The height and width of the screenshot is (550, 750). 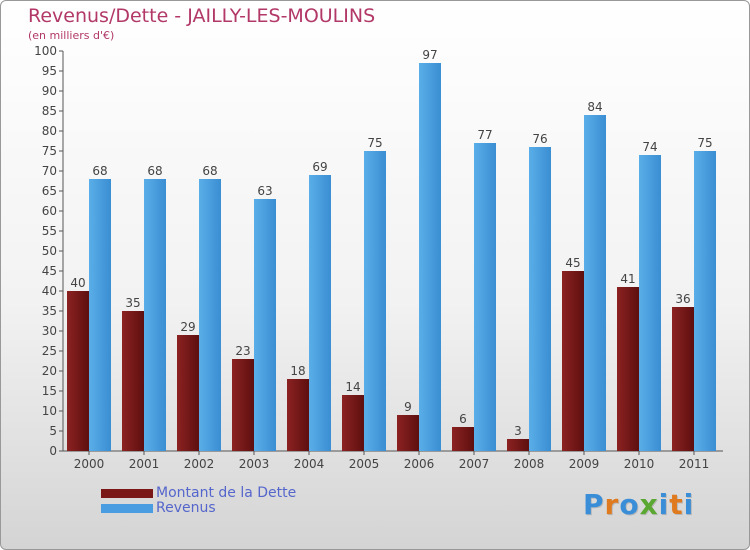 I want to click on data-label-dette: 35, so click(x=132, y=303).